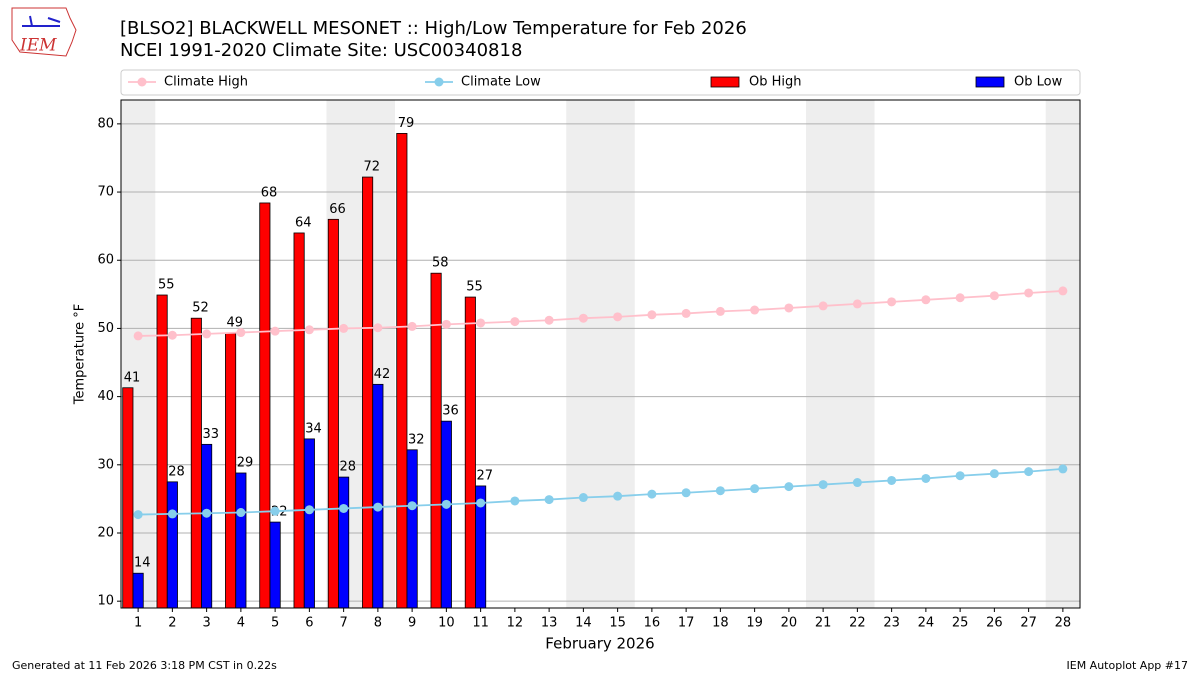 Image resolution: width=1200 pixels, height=675 pixels. What do you see at coordinates (132, 377) in the screenshot?
I see `data-label: 41` at bounding box center [132, 377].